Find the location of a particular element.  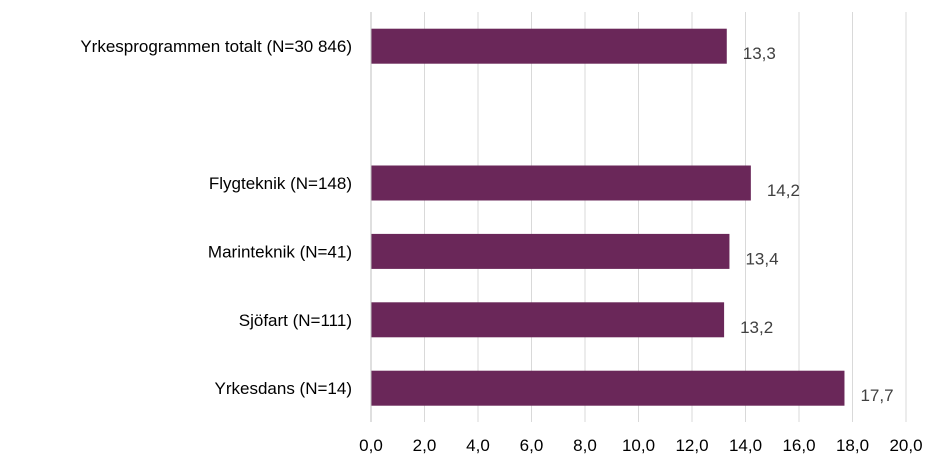

x-tick-label: 2,0 is located at coordinates (425, 445).